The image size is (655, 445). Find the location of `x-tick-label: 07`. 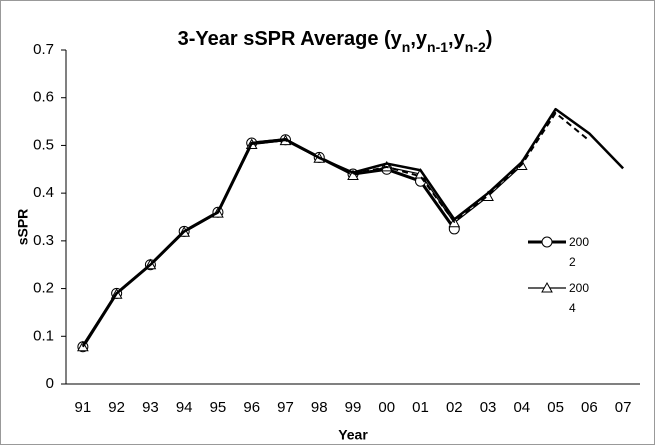

x-tick-label: 07 is located at coordinates (623, 407).